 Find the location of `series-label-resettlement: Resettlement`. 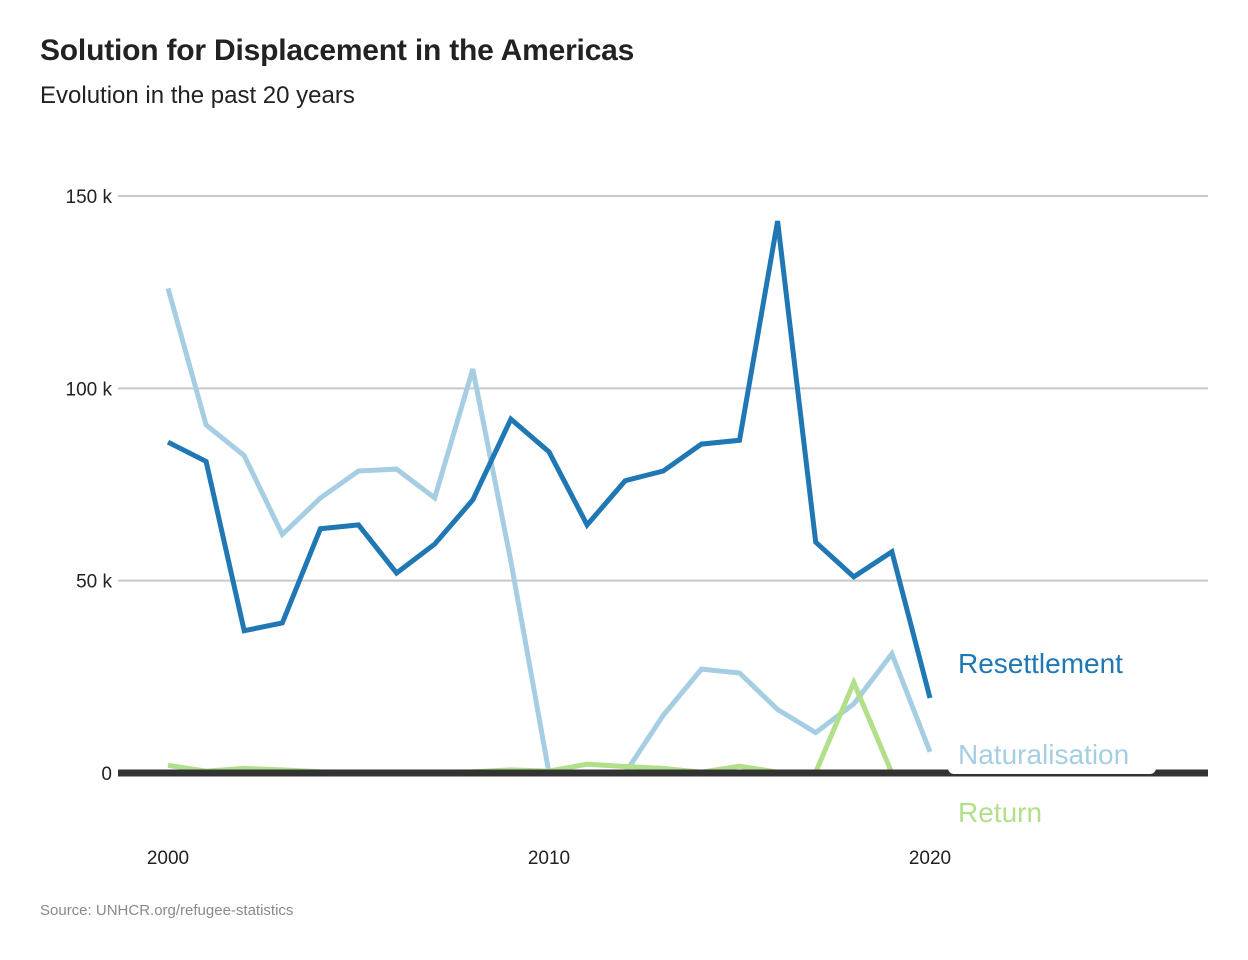

series-label-resettlement: Resettlement is located at coordinates (1040, 663).